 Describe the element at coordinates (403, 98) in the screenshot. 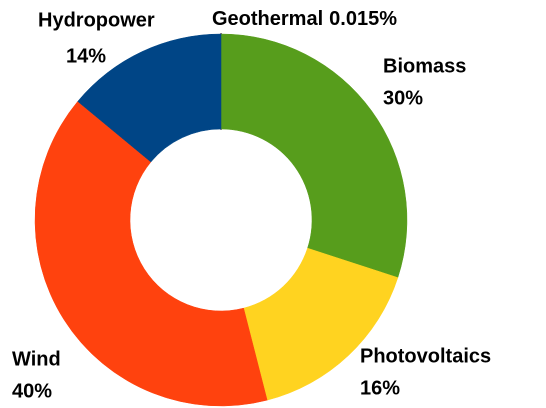

I see `value-label: 30%` at that location.